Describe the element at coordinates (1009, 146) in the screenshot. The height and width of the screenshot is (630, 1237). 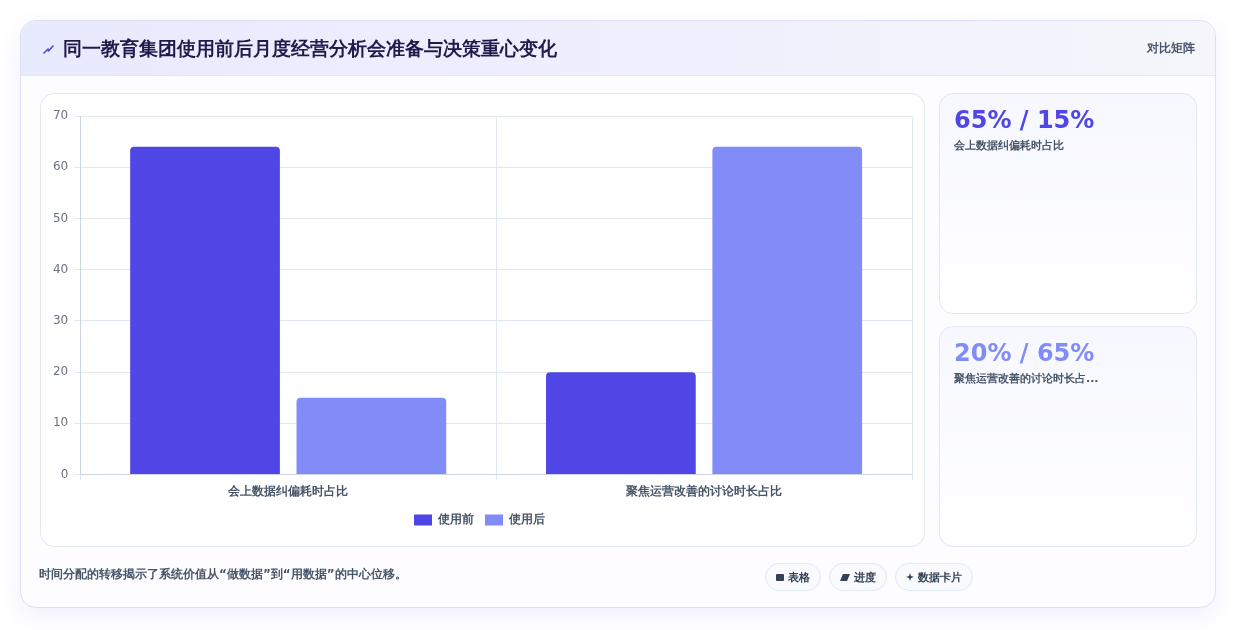
I see `text: 会上数据纠偏耗时占比` at that location.